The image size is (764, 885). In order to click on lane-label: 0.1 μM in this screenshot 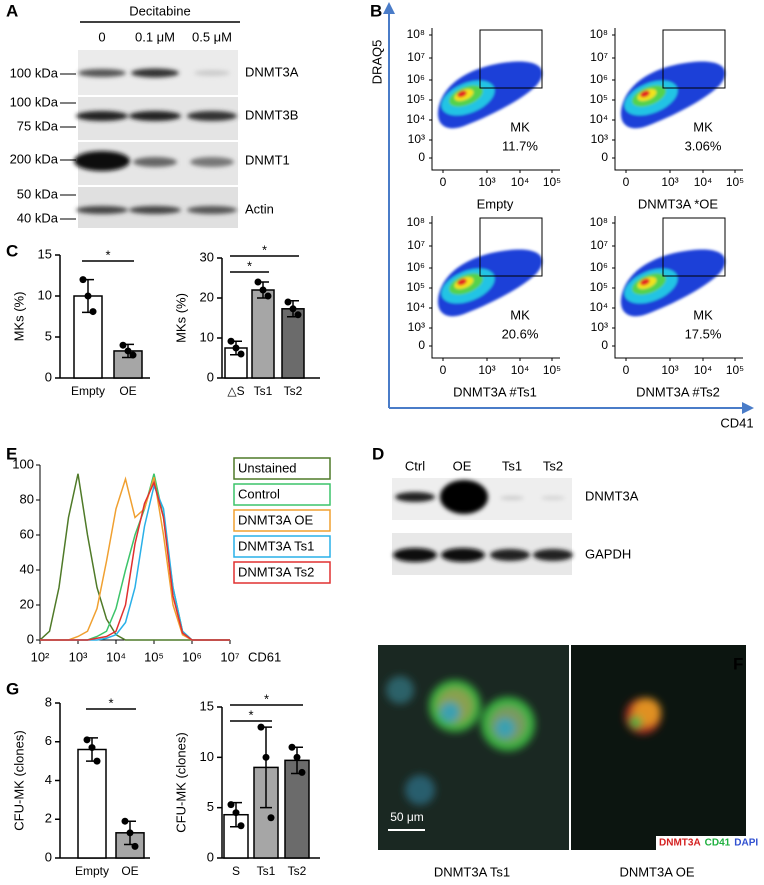, I will do `click(155, 36)`.